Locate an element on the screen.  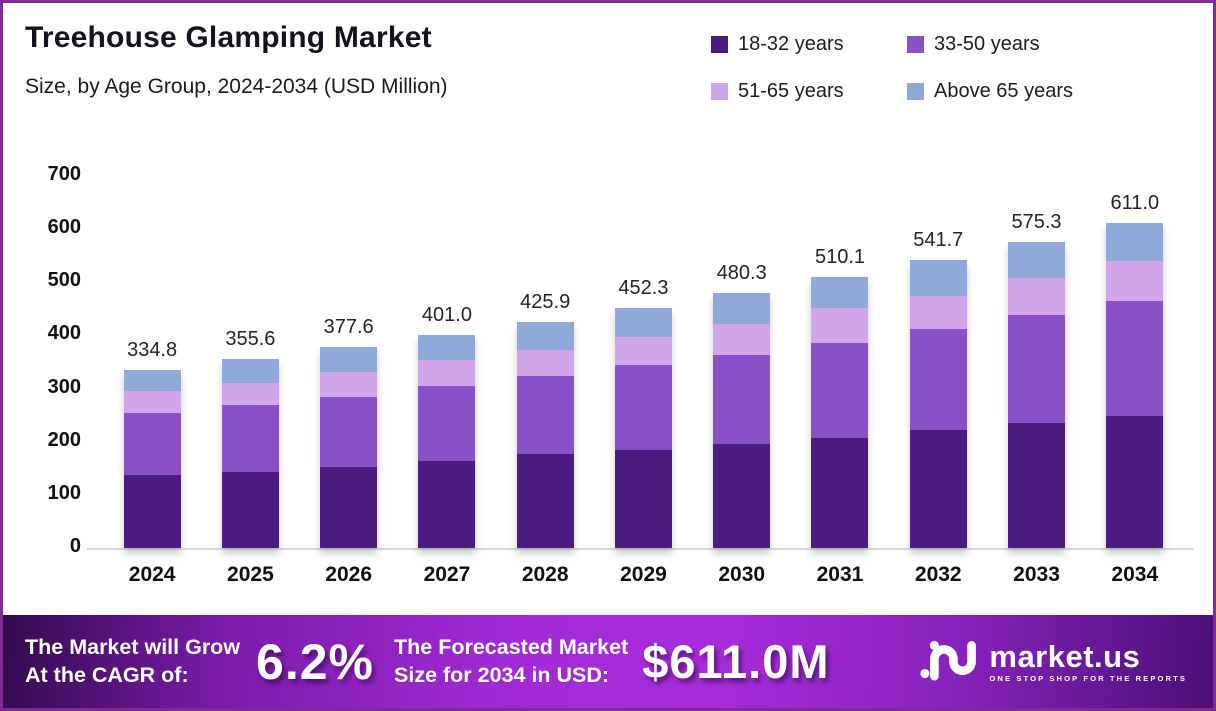
x-tick-2032: 2032 is located at coordinates (938, 574).